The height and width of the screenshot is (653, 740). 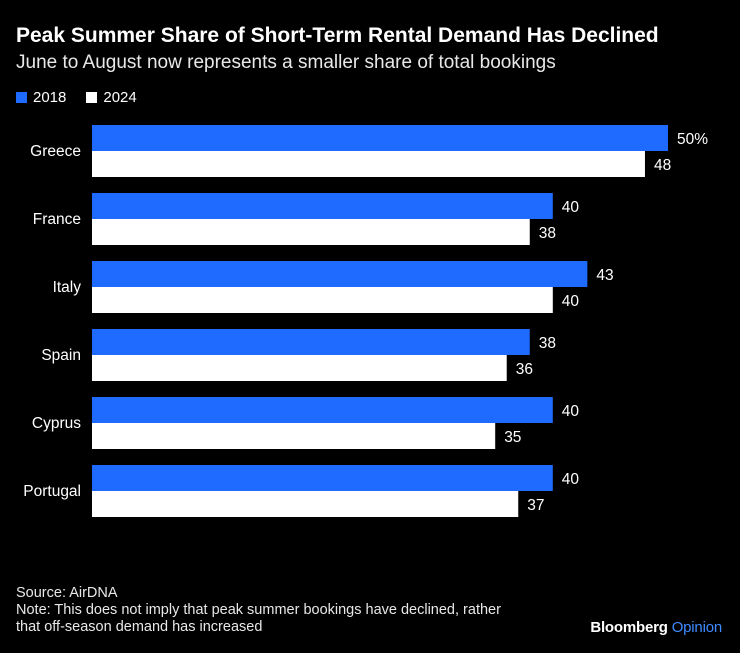 What do you see at coordinates (139, 627) in the screenshot?
I see `note-text-line-2: that off-season demand has increased` at bounding box center [139, 627].